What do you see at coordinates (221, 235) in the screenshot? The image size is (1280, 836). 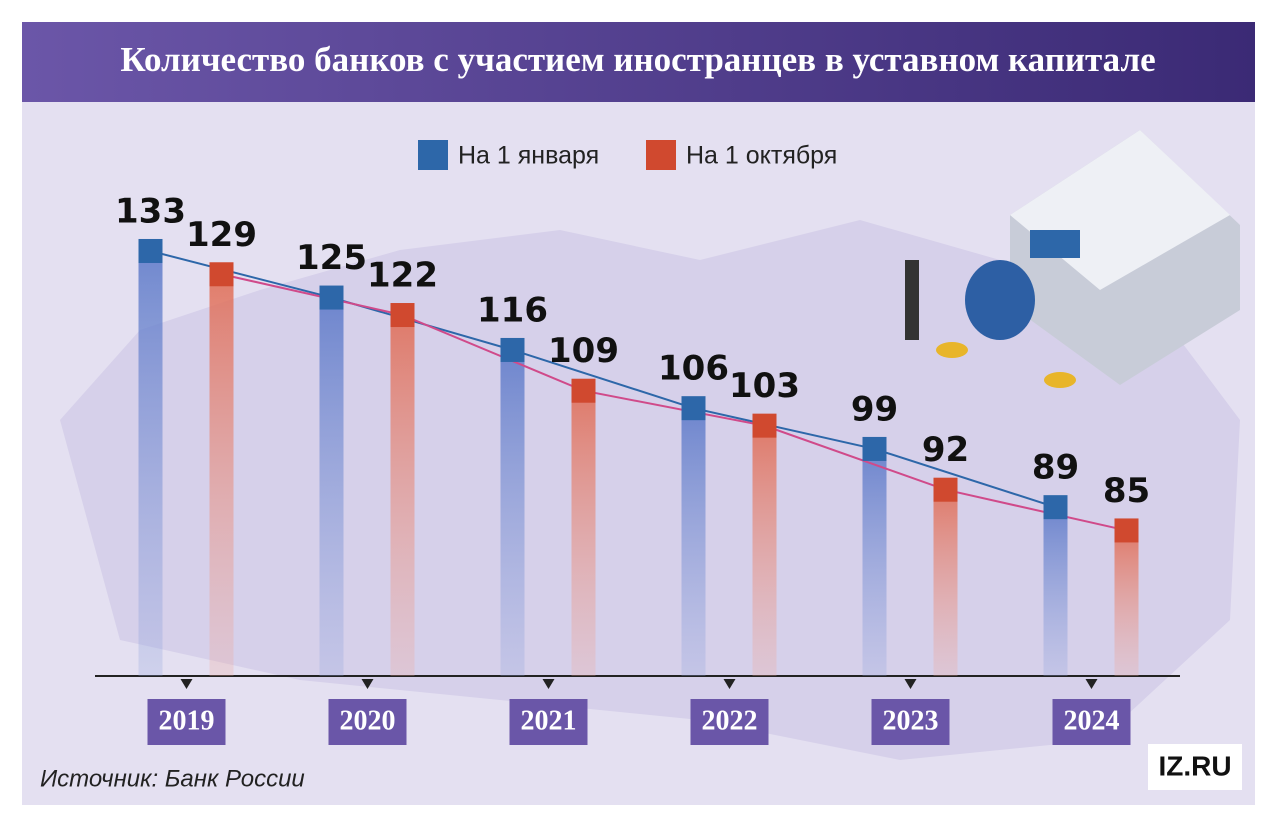 I see `value-label: 129` at bounding box center [221, 235].